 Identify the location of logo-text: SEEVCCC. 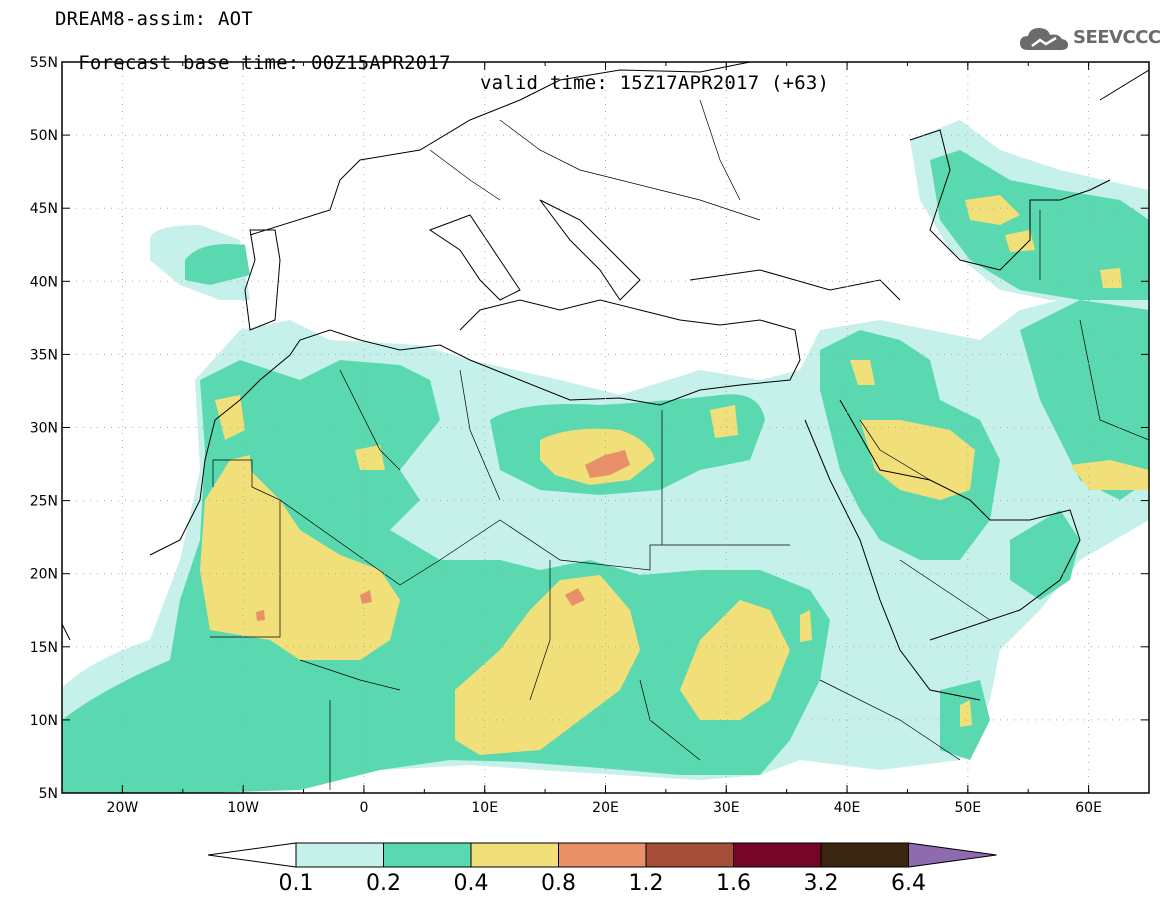
(1117, 37).